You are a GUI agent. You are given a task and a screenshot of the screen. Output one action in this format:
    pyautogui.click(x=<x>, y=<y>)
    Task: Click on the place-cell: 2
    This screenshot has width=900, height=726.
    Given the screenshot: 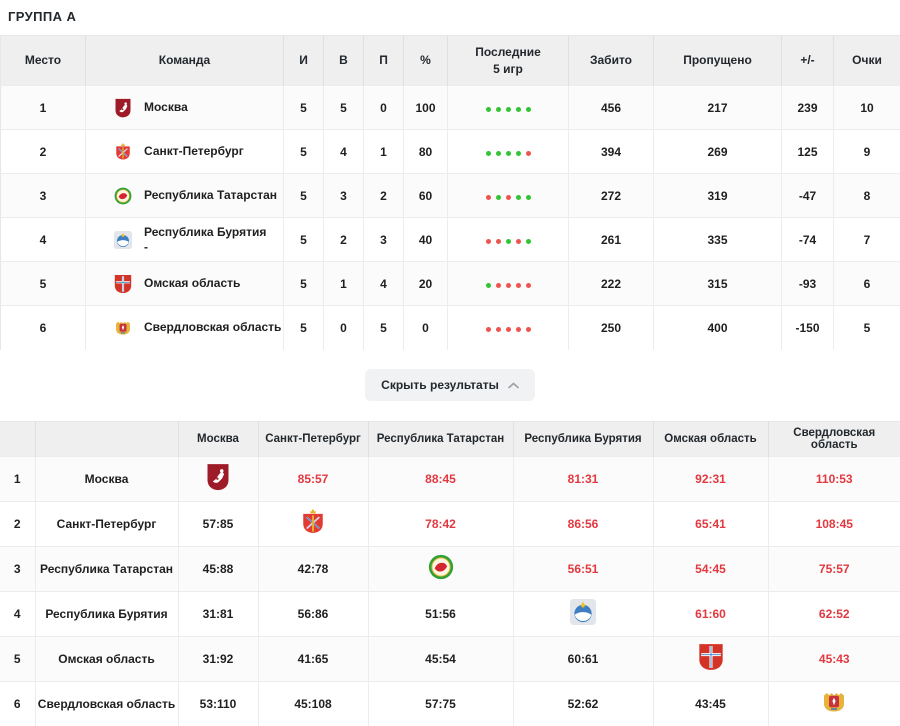 What is the action you would take?
    pyautogui.click(x=17, y=523)
    